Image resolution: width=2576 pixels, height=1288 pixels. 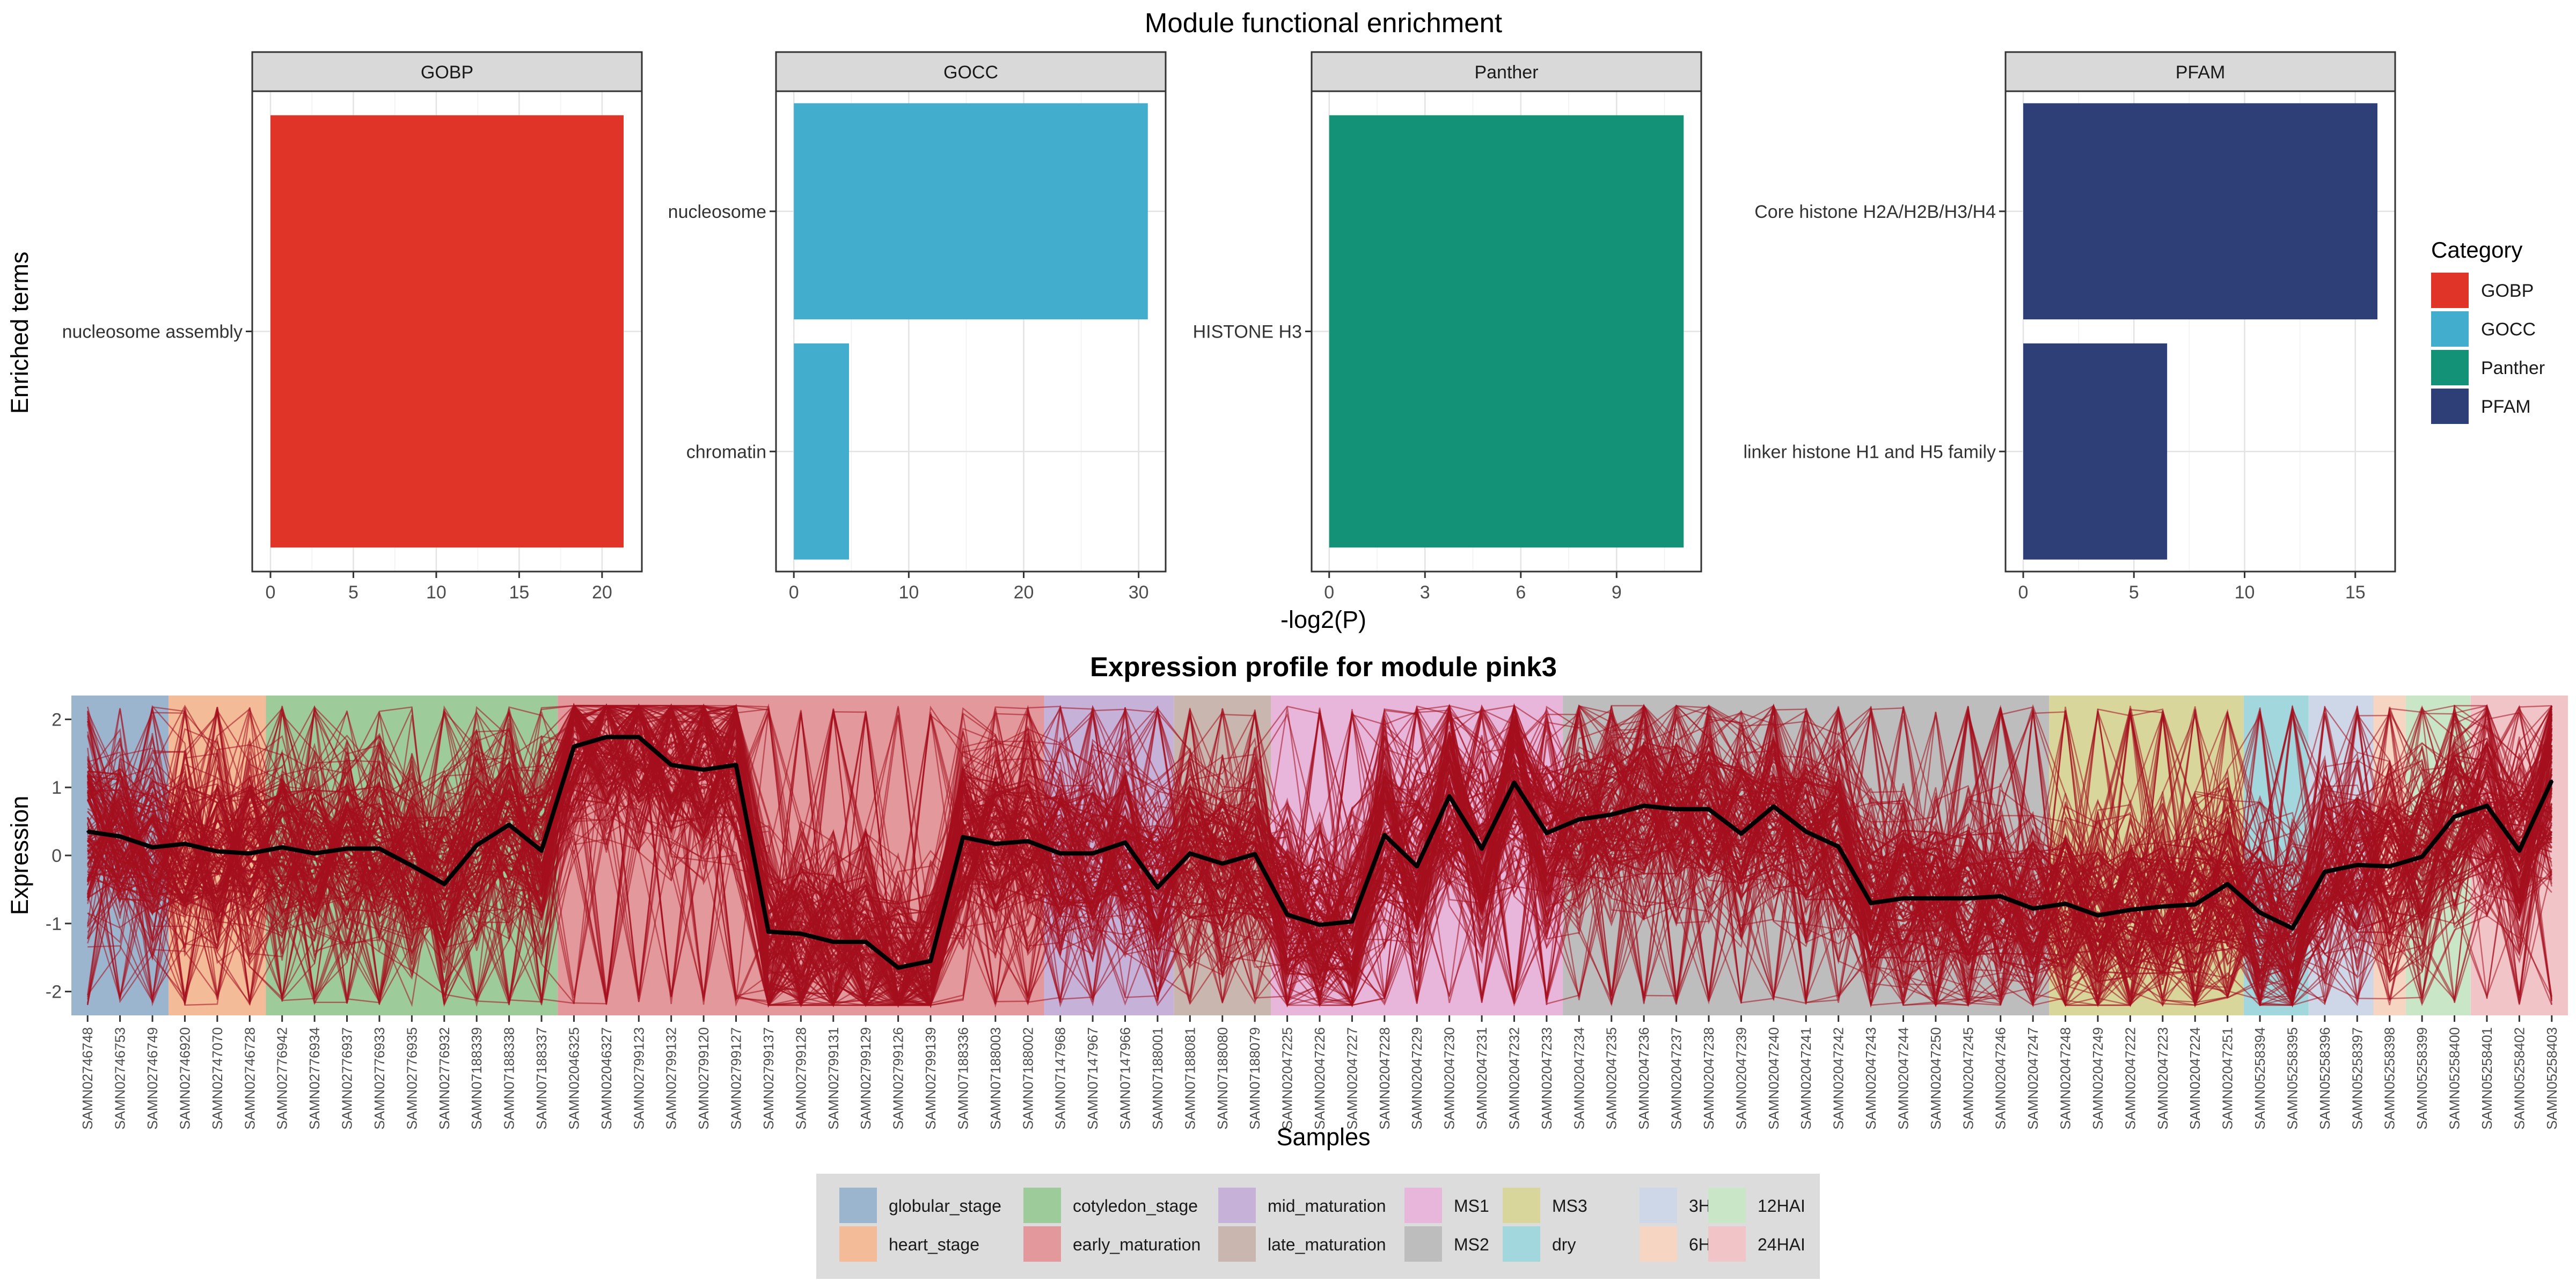 What do you see at coordinates (726, 452) in the screenshot?
I see `y-tick-label: chromatin` at bounding box center [726, 452].